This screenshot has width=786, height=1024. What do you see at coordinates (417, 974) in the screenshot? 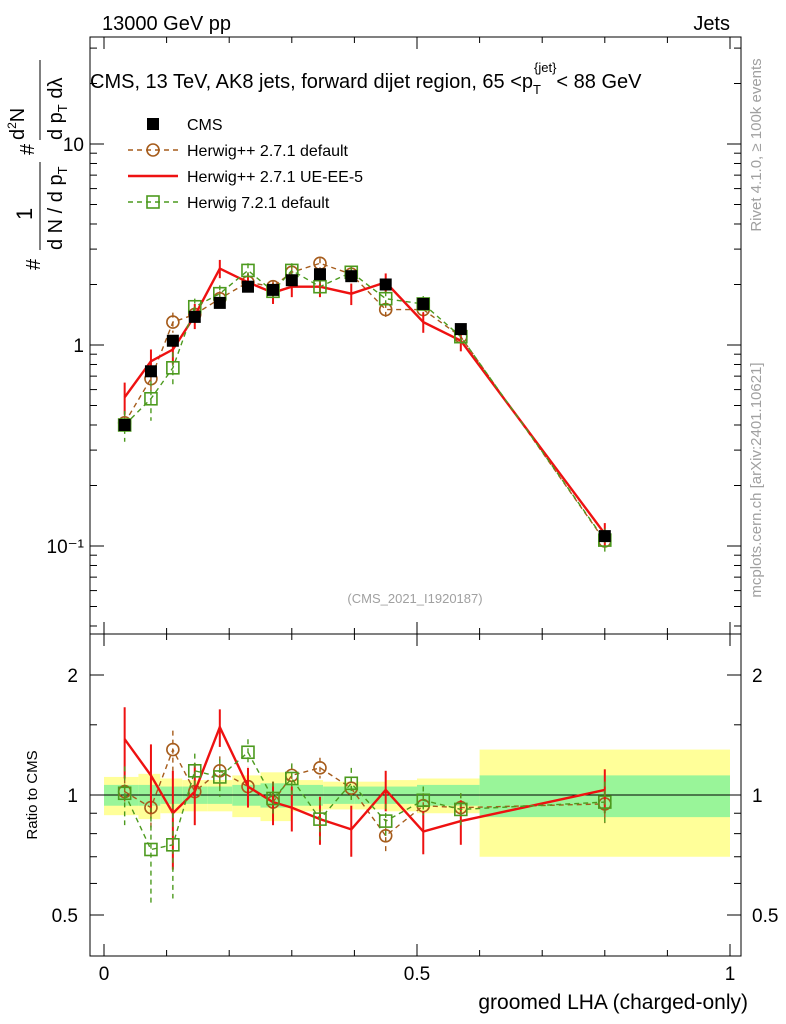
I see `x-tick-label: 0.5` at bounding box center [417, 974].